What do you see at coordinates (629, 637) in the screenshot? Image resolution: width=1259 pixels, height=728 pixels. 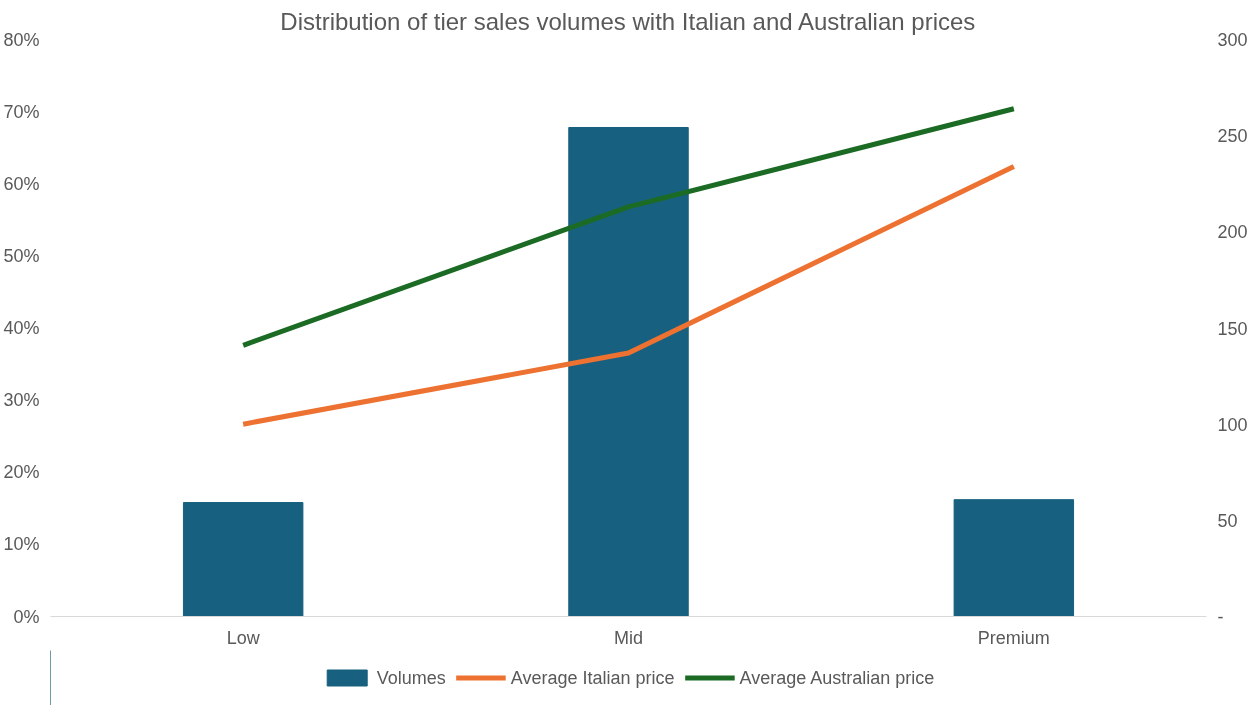 I see `x-tick-label: Mid` at bounding box center [629, 637].